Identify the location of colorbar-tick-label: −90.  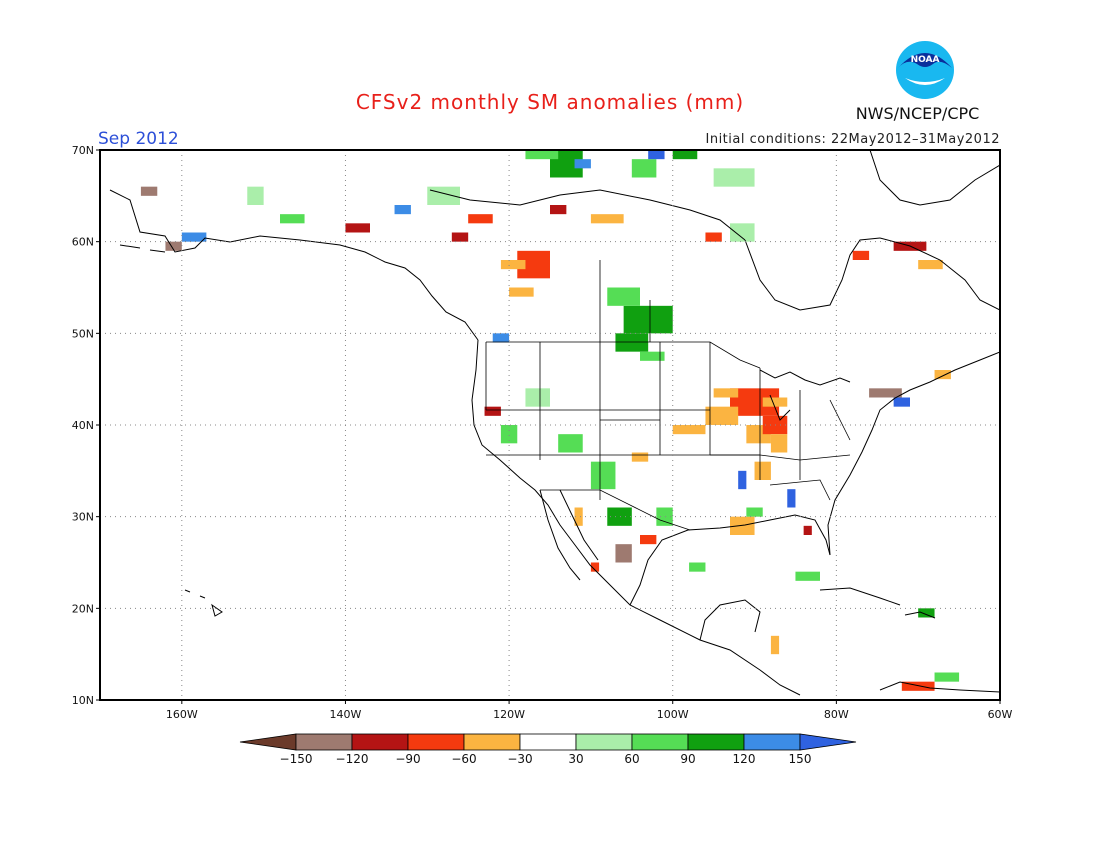
(407, 759).